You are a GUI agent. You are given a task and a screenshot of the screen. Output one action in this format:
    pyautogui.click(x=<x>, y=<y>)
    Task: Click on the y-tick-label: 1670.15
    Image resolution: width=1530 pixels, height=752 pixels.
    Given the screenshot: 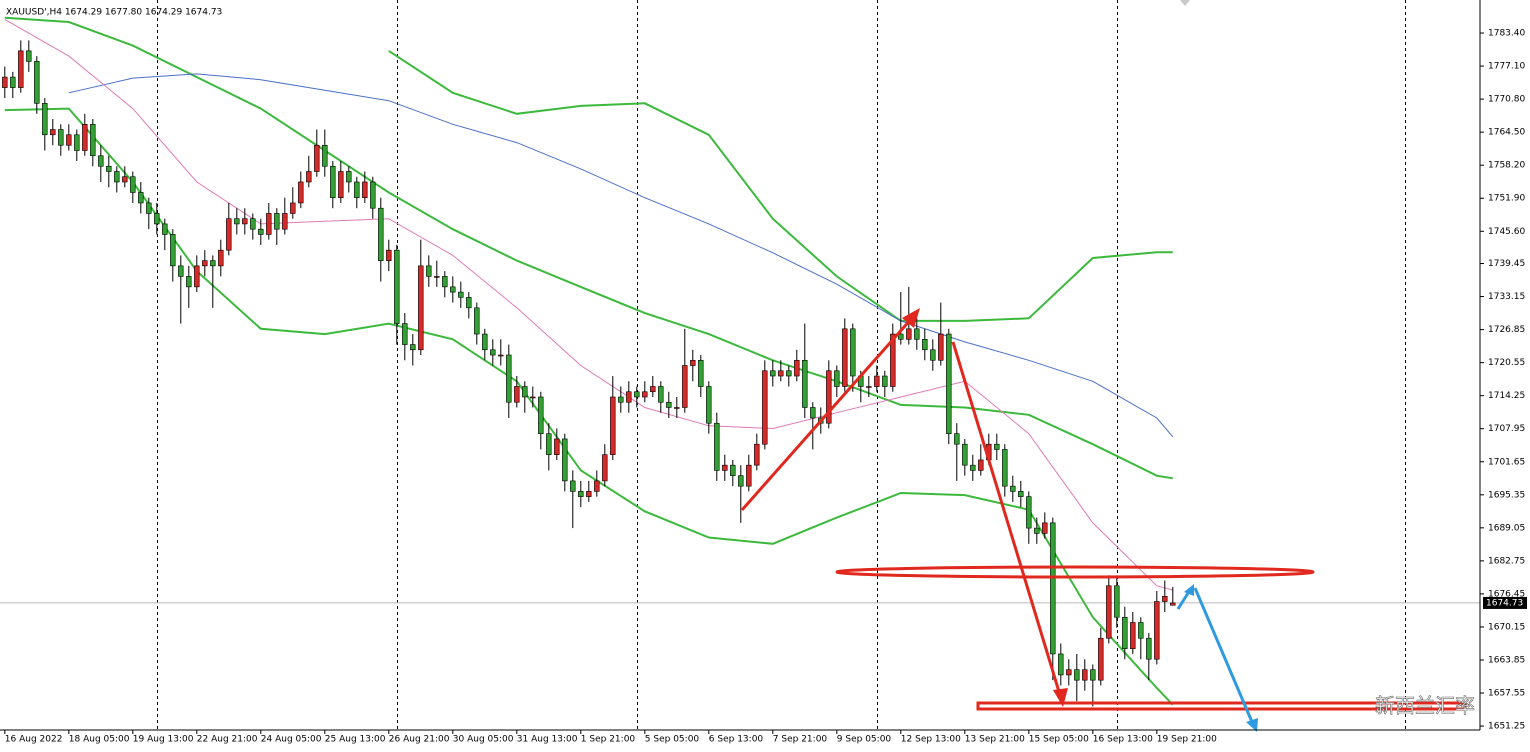 What is the action you would take?
    pyautogui.click(x=1506, y=627)
    